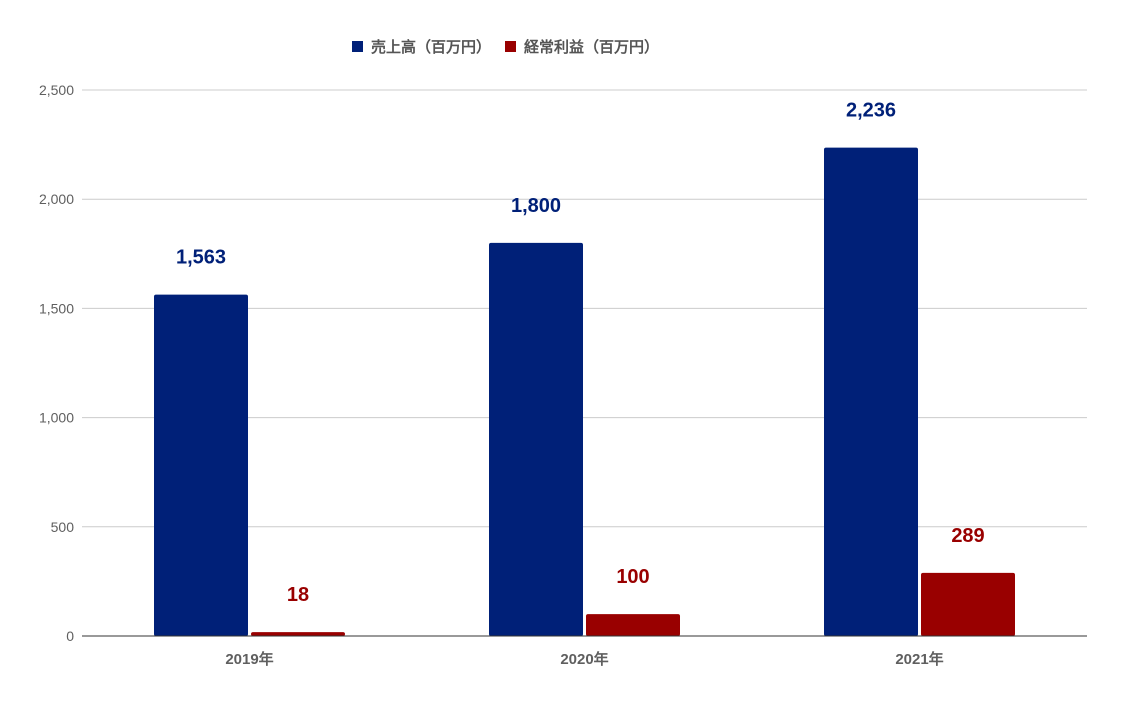  Describe the element at coordinates (357, 46) in the screenshot. I see `legend-swatch-sales` at that location.